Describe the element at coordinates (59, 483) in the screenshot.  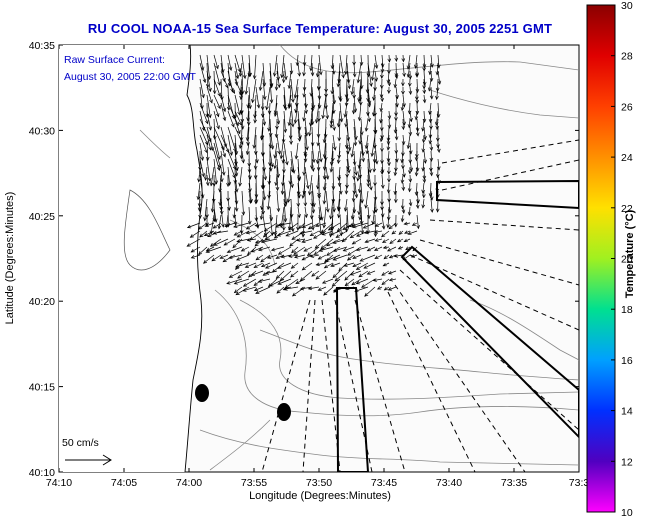
I see `x-tick-label: 74:10` at that location.